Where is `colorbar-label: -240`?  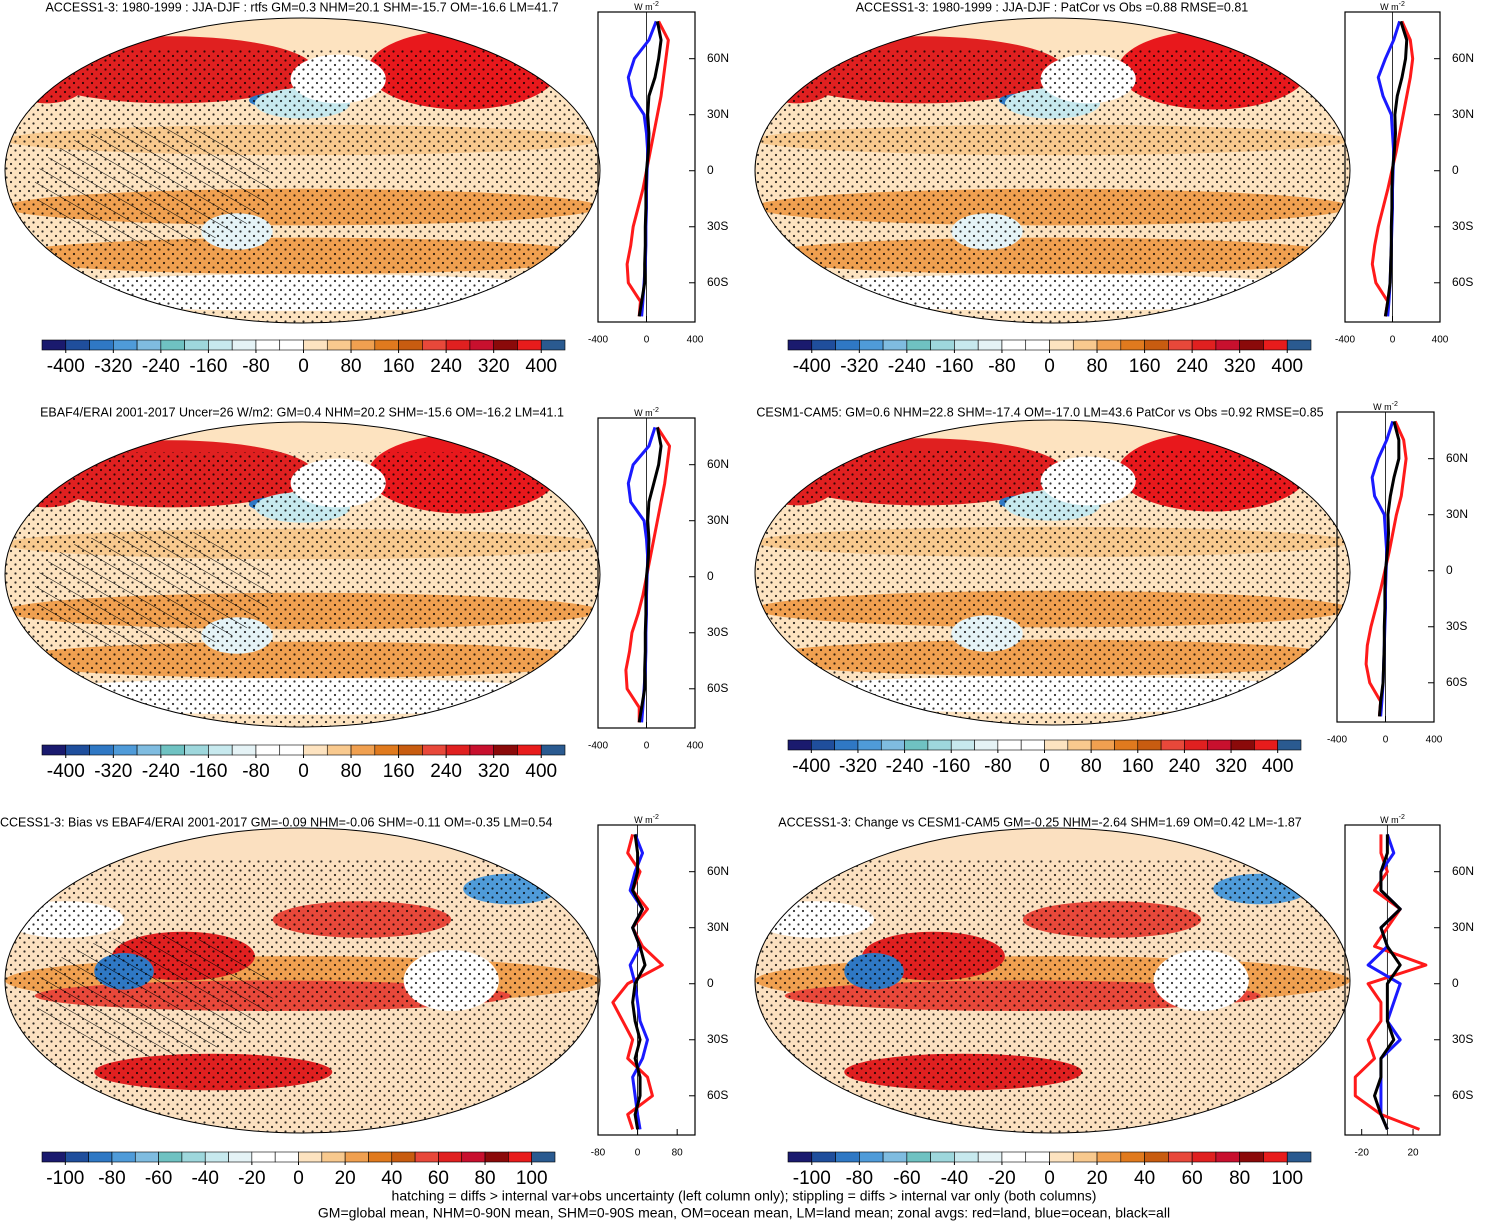 colorbar-label: -240 is located at coordinates (907, 366).